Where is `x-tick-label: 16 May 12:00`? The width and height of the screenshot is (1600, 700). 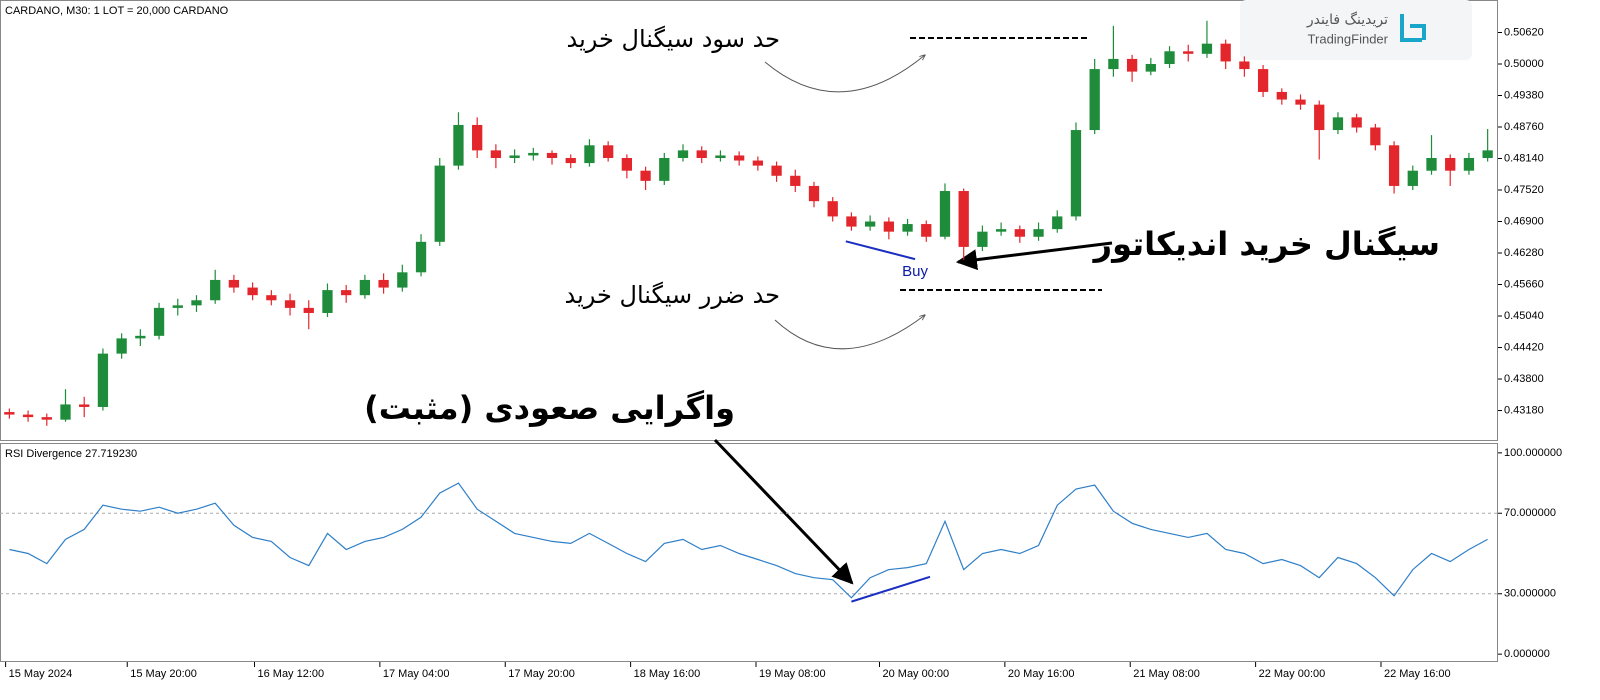 x-tick-label: 16 May 12:00 is located at coordinates (290, 674).